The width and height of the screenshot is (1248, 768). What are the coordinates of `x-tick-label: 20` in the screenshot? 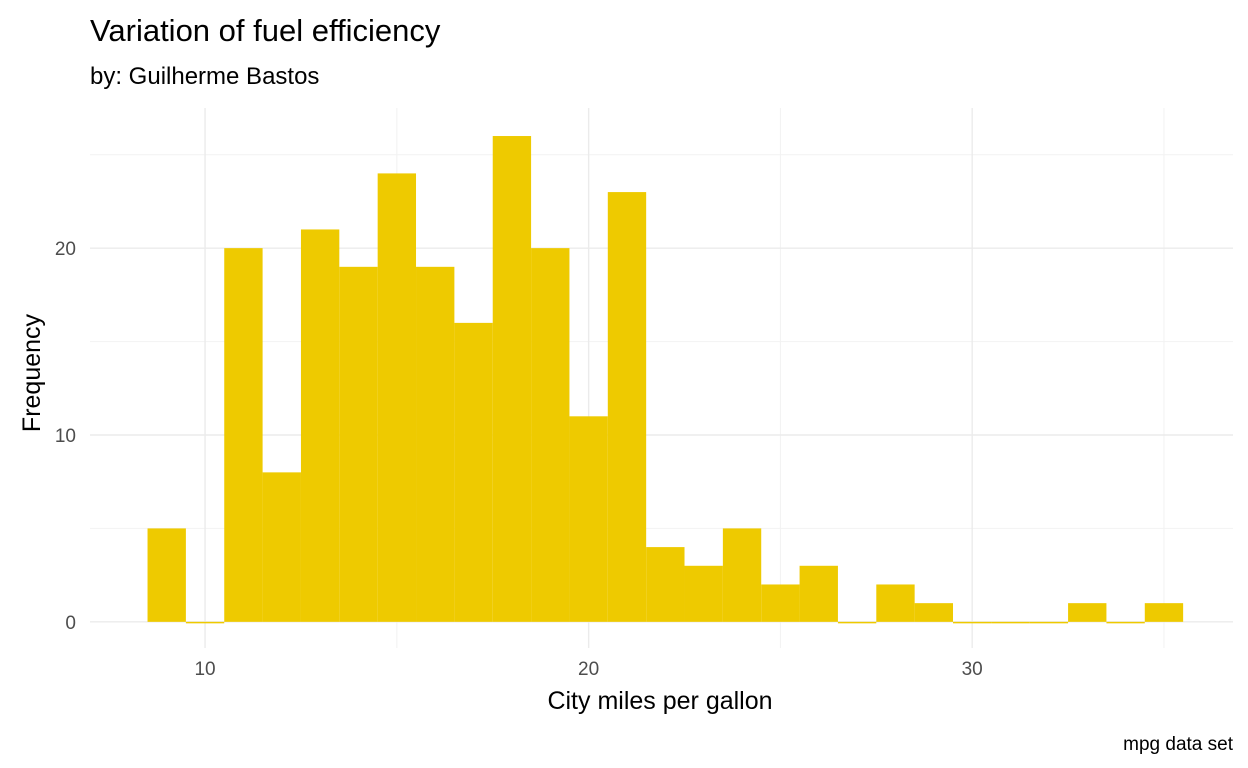 It's located at (588, 669).